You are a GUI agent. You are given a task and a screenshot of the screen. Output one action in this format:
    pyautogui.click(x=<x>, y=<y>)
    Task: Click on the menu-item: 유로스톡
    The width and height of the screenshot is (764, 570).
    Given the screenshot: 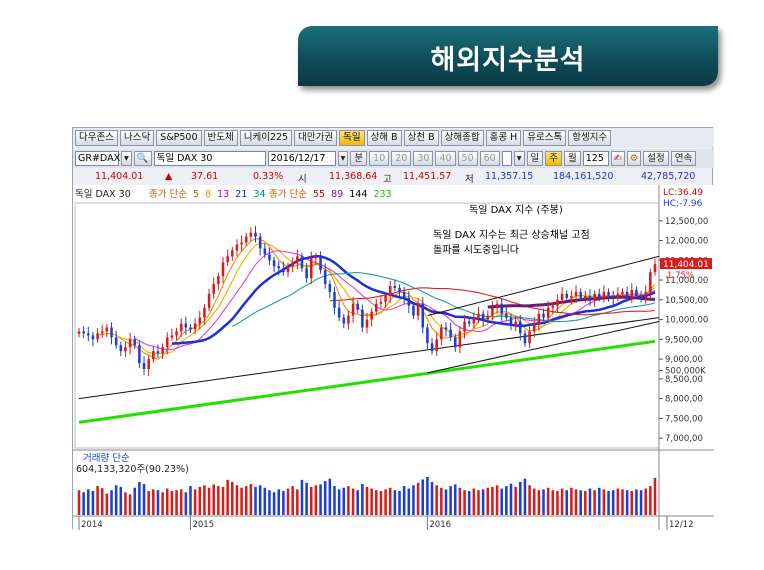 What is the action you would take?
    pyautogui.click(x=545, y=138)
    